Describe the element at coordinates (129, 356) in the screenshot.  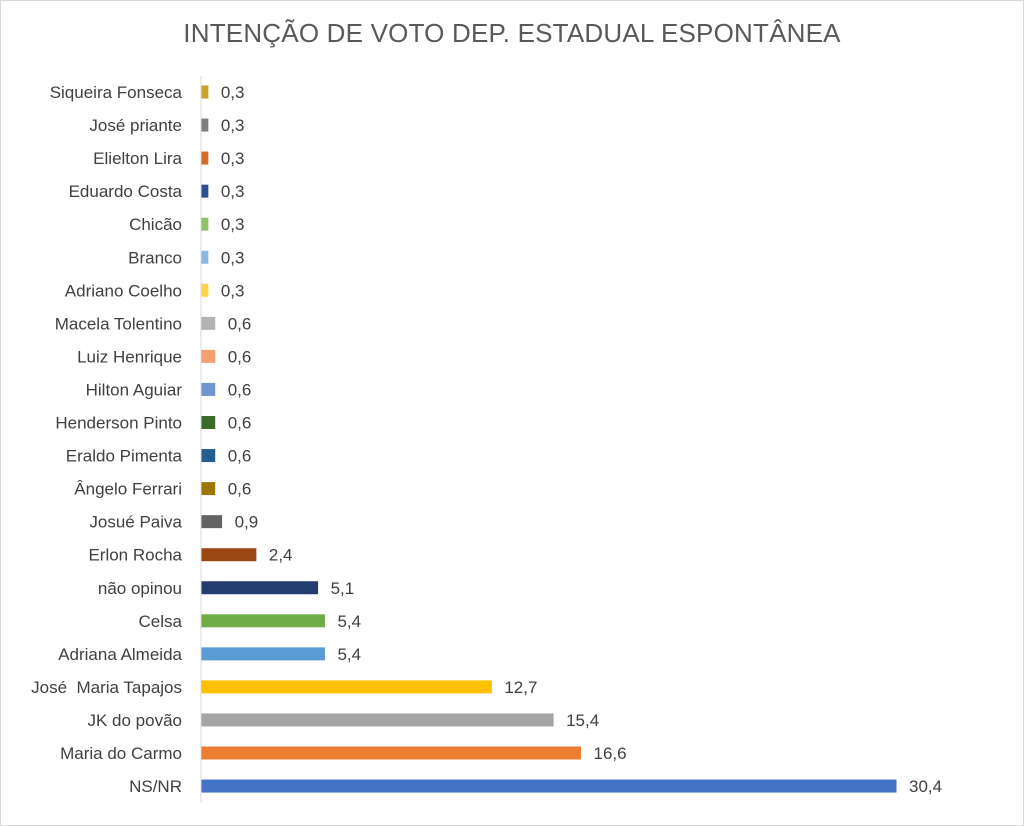
I see `category-label: Luiz Henrique` at that location.